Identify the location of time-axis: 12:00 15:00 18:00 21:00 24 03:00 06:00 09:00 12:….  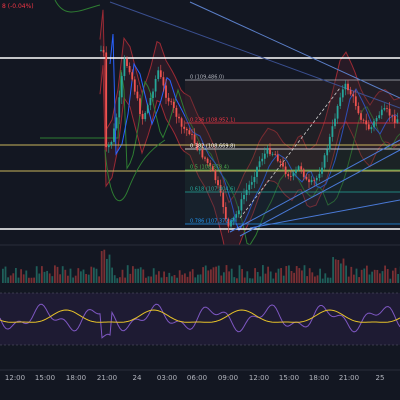
(195, 378).